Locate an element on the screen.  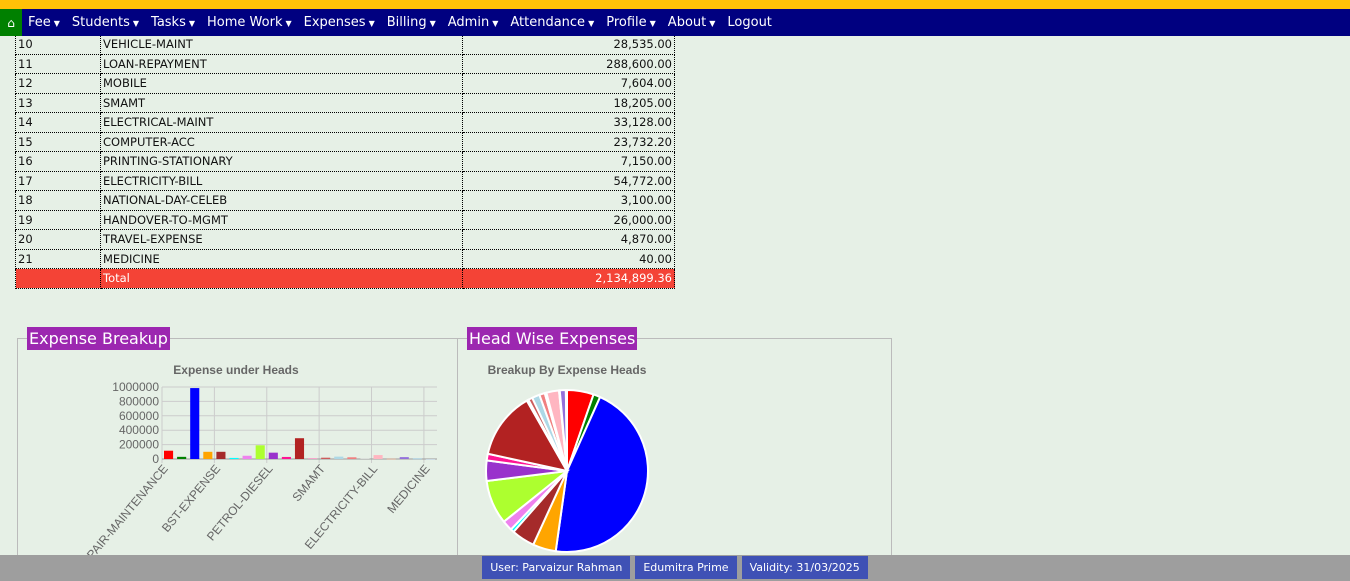
expense-head: VEHICLE-MAINT is located at coordinates (281, 44).